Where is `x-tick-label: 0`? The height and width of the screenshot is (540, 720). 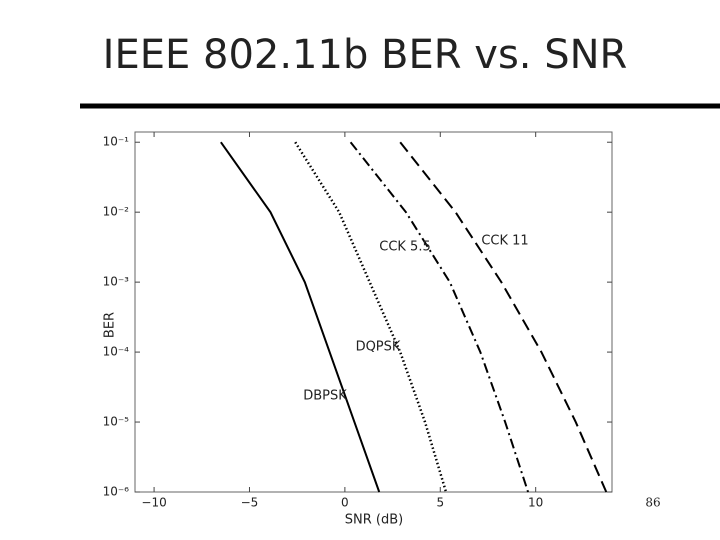
x-tick-label: 0 is located at coordinates (345, 503).